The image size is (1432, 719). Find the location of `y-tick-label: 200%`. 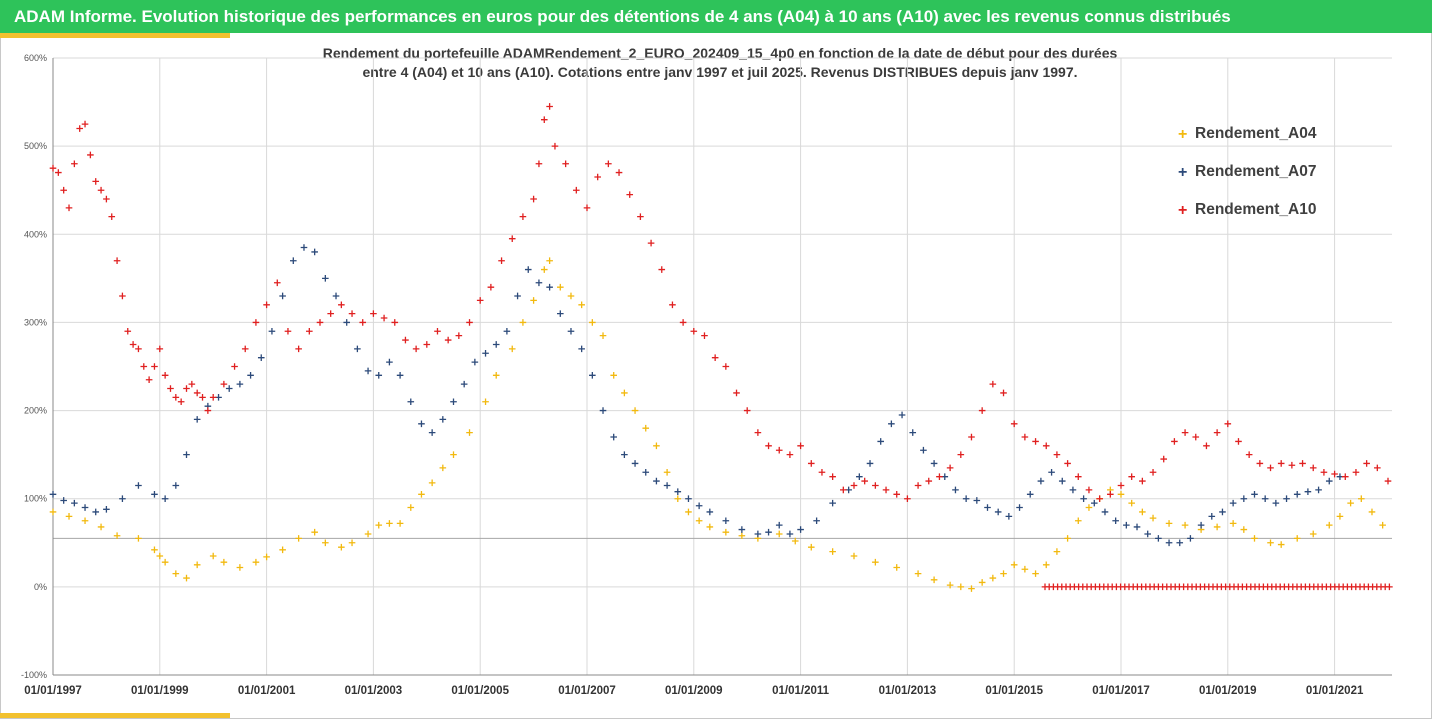

y-tick-label: 200% is located at coordinates (35, 411).